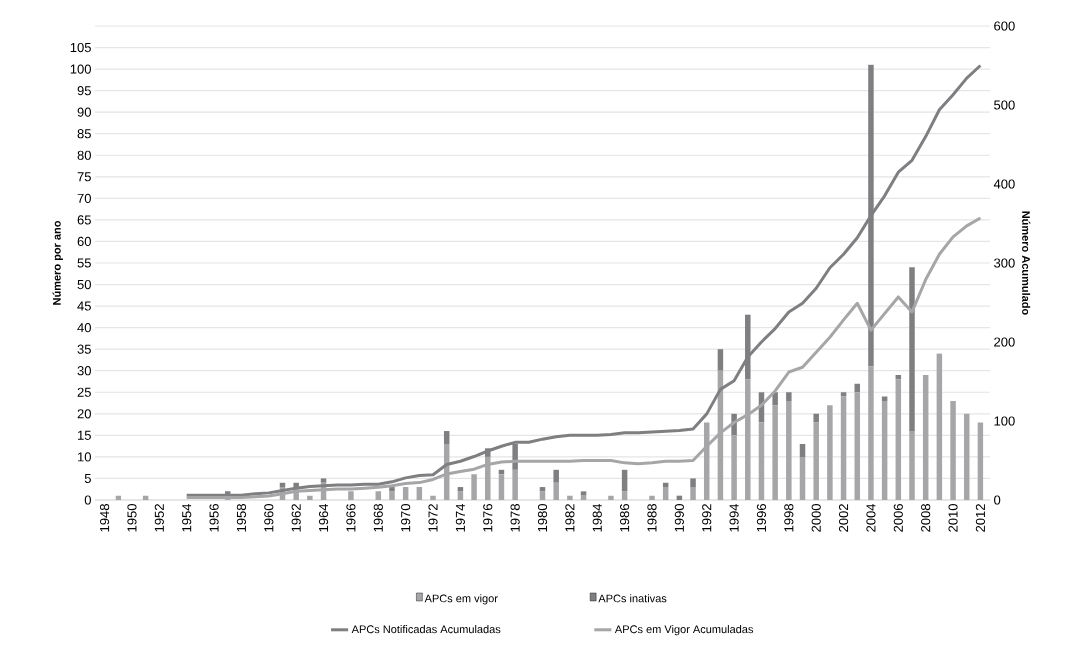  Describe the element at coordinates (542, 518) in the screenshot. I see `x-tick-label: 1980` at that location.